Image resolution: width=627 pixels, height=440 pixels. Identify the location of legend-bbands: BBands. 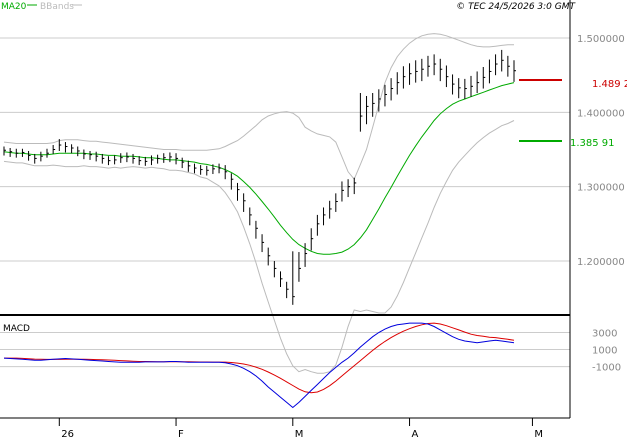
(57, 7).